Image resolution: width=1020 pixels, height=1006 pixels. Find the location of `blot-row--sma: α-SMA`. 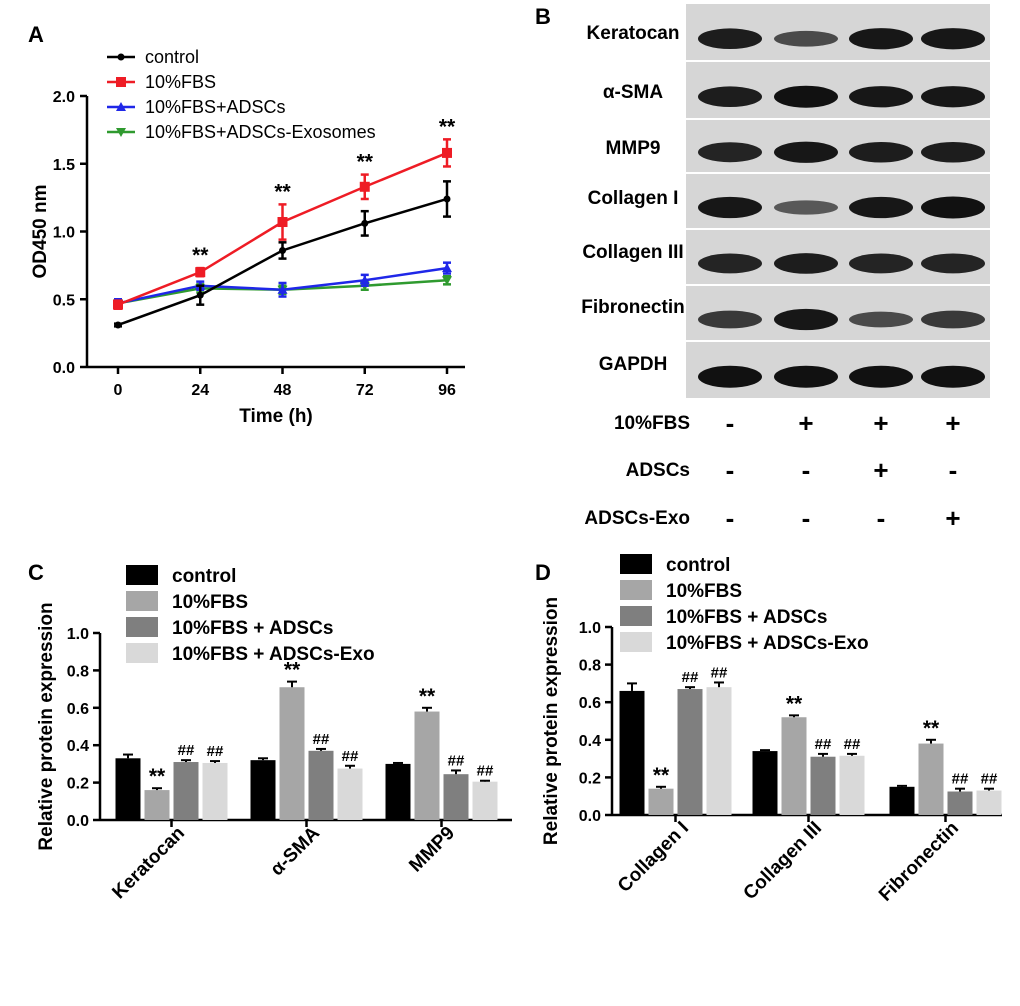

blot-row--sma: α-SMA is located at coordinates (796, 90).